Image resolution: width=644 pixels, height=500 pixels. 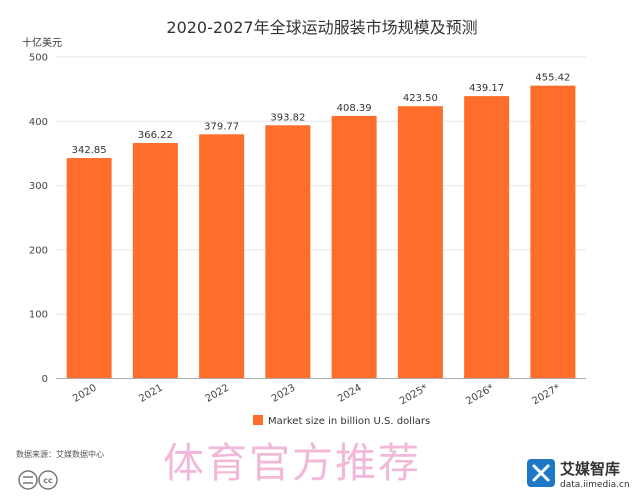 I want to click on bar-value-label: 455.42, so click(x=552, y=78).